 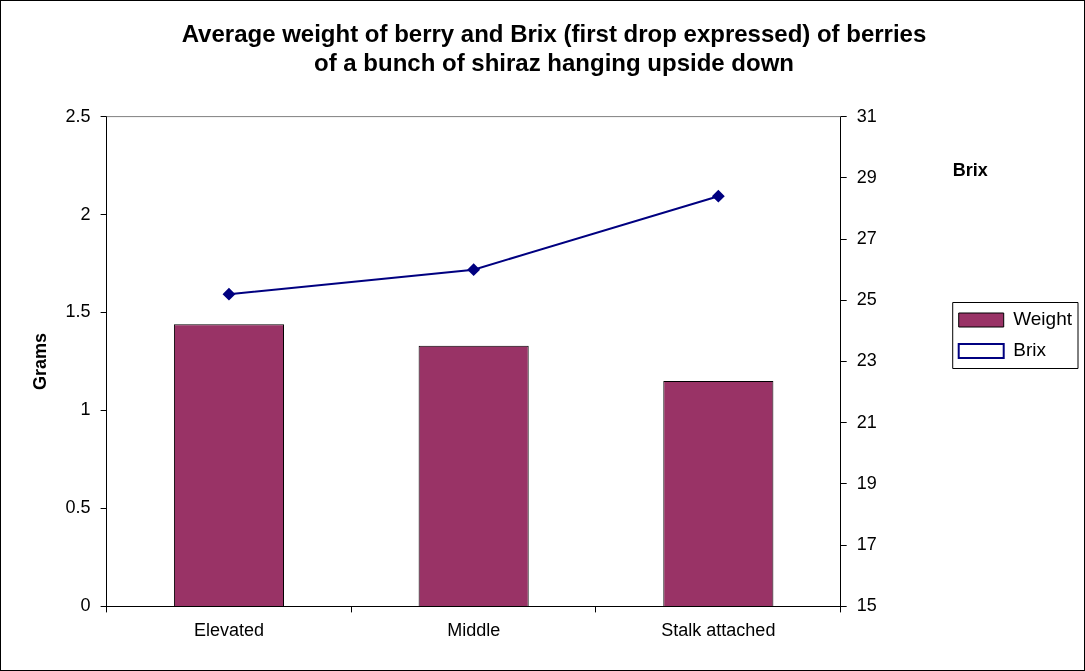 I want to click on y-tick-label: 2, so click(x=85, y=213).